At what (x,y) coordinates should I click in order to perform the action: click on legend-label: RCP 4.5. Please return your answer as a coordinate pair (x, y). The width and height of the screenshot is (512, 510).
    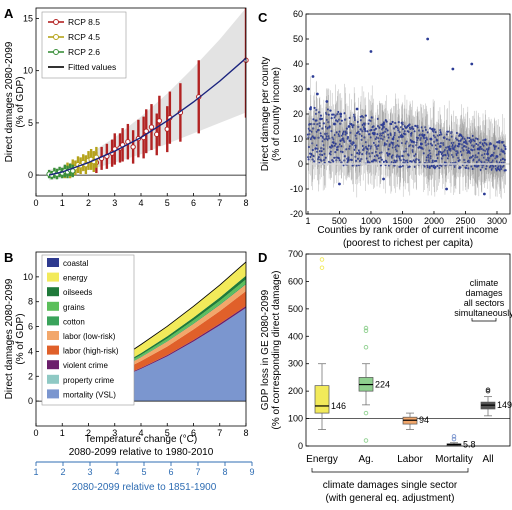
    Looking at the image, I should click on (84, 37).